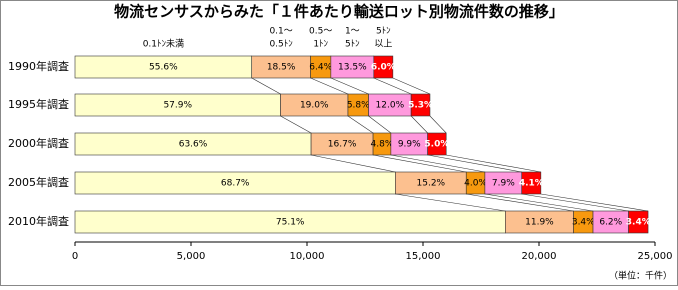 This screenshot has width=678, height=290. What do you see at coordinates (342, 145) in the screenshot?
I see `value-label: 16.7%` at bounding box center [342, 145].